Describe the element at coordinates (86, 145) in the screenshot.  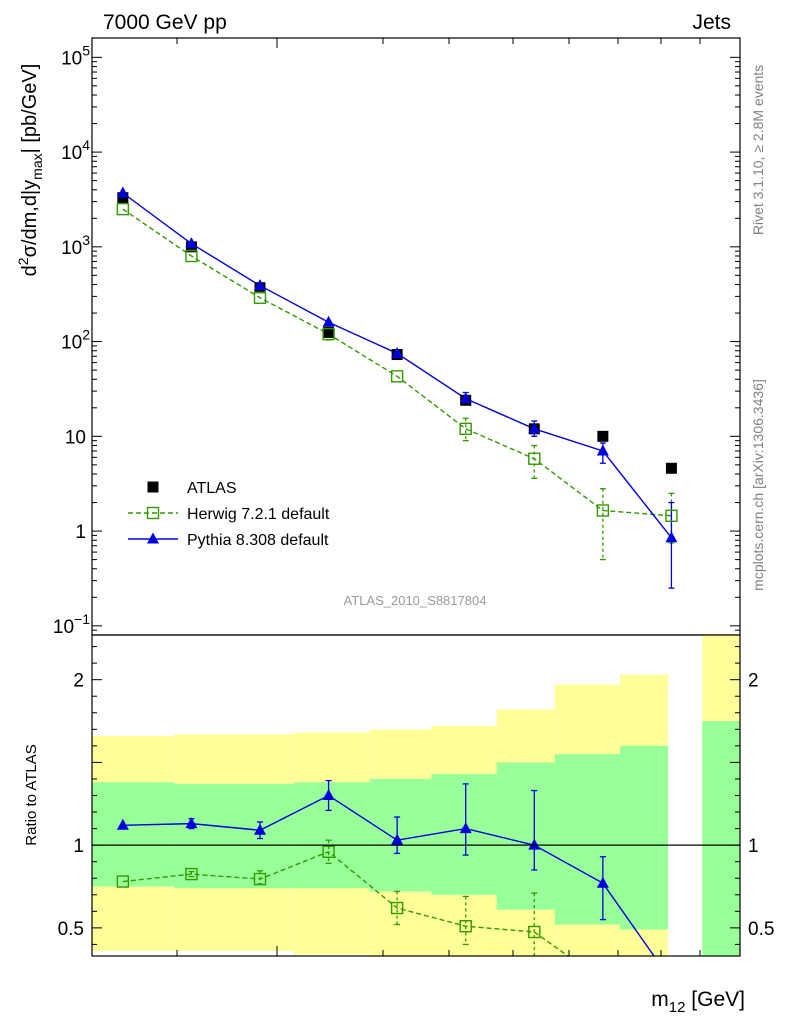
I see `ytick-exponent: 4` at that location.